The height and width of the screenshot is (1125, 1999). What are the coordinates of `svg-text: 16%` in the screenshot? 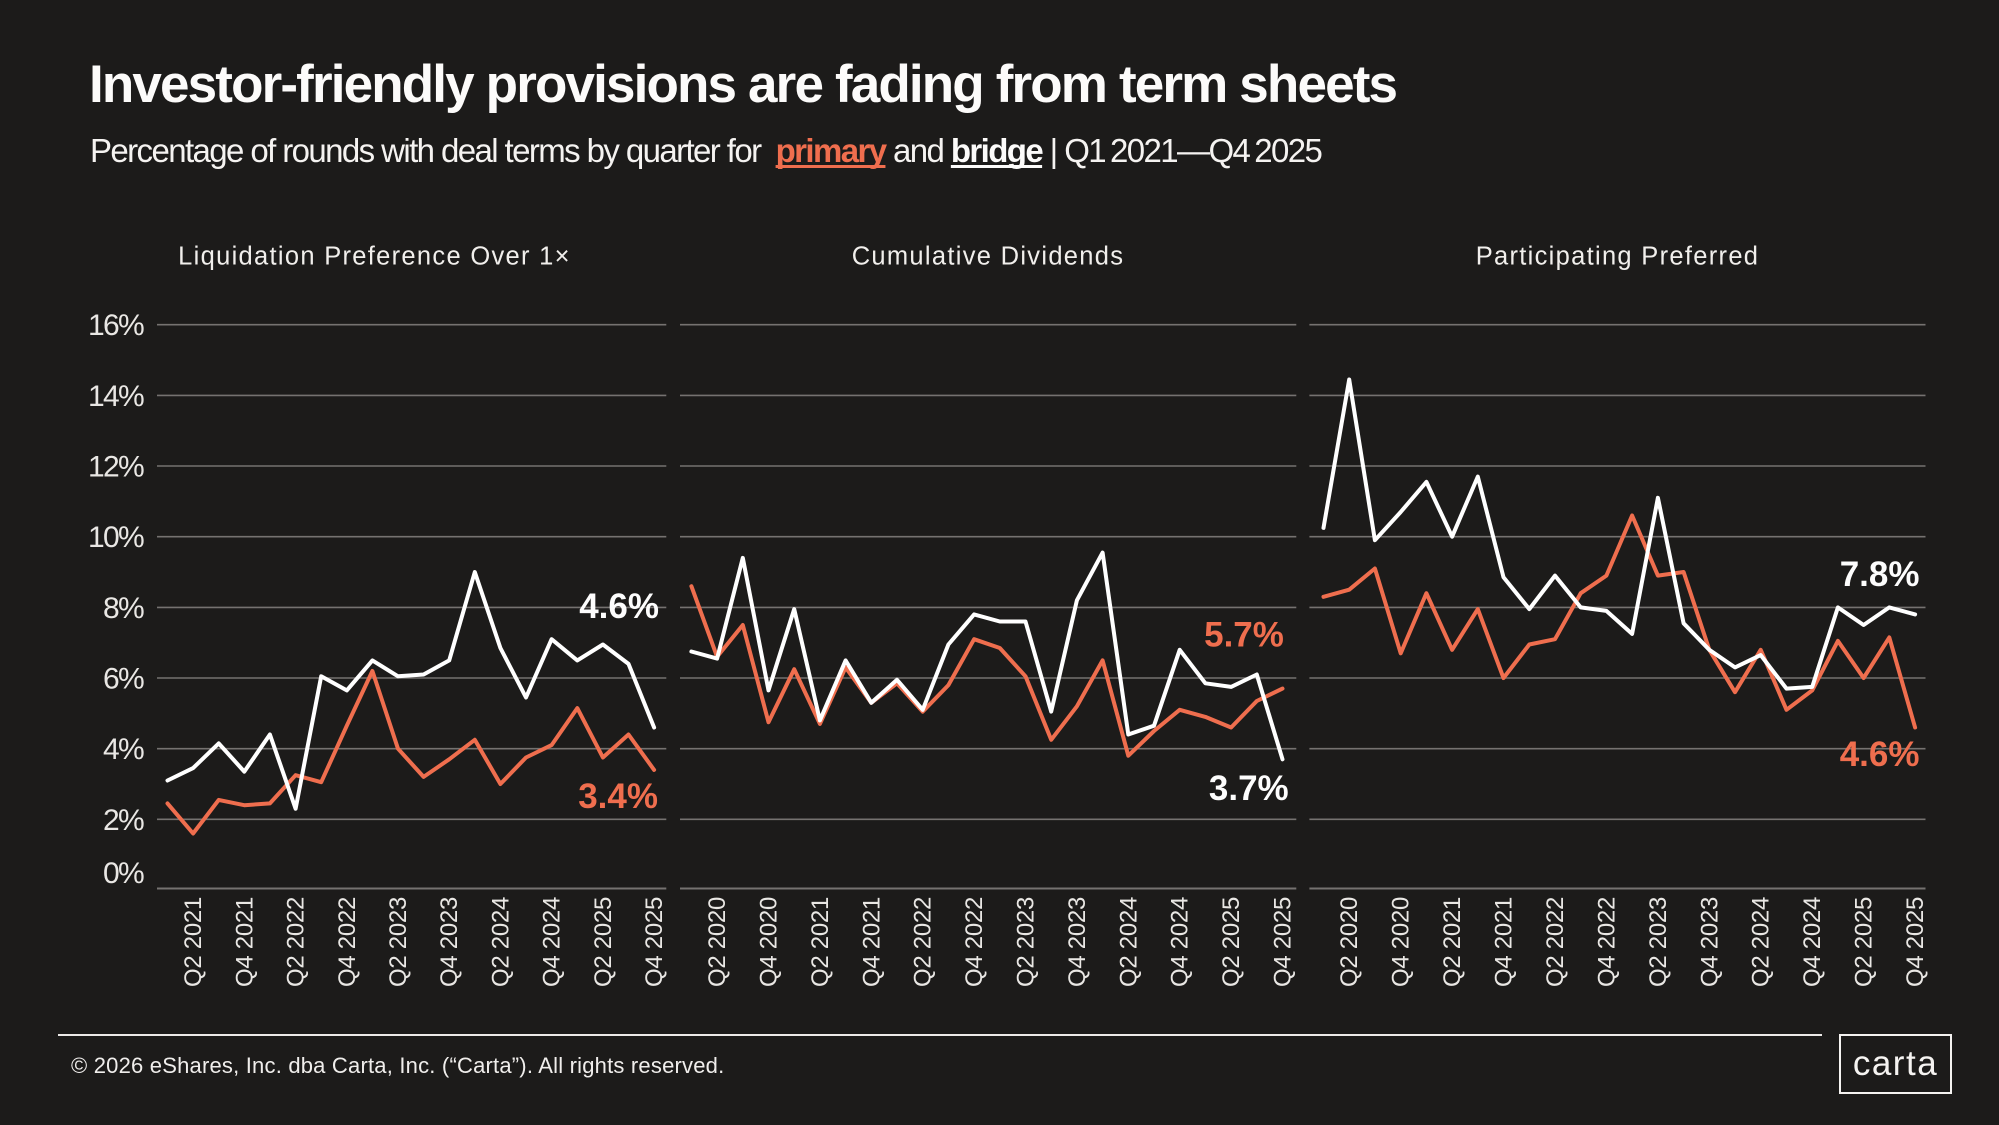 It's located at (116, 325).